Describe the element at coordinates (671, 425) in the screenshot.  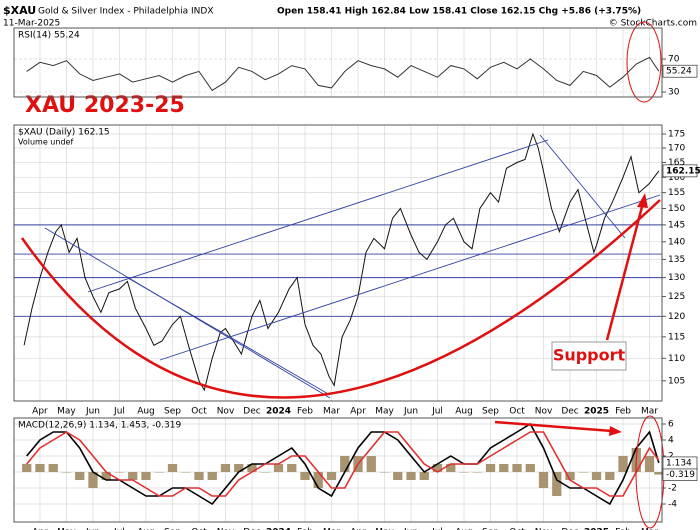
I see `y-tick-label: 6` at that location.